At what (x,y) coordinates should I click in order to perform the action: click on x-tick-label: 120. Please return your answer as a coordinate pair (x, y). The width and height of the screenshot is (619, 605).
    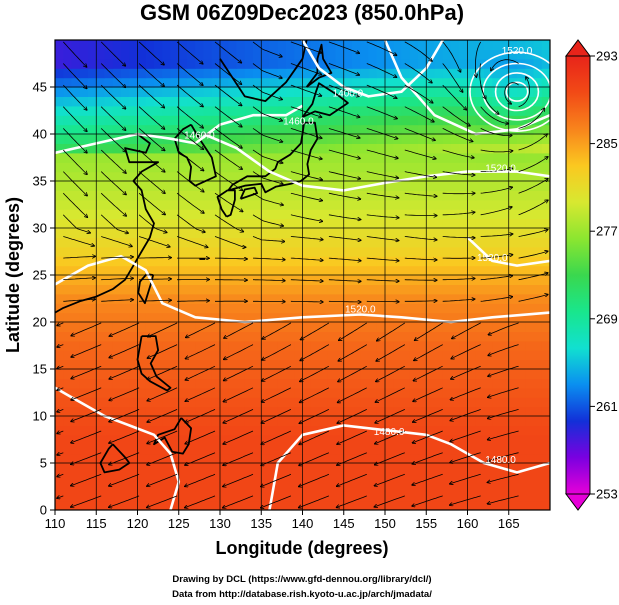
    Looking at the image, I should click on (138, 523).